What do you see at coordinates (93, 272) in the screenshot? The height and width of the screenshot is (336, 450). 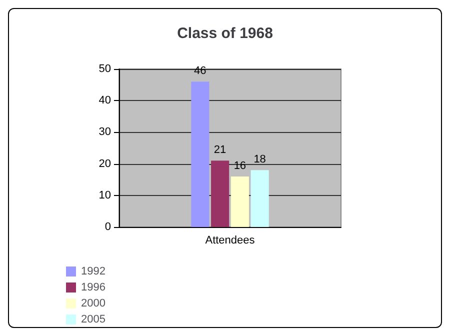 I see `legend-label: 1992` at bounding box center [93, 272].